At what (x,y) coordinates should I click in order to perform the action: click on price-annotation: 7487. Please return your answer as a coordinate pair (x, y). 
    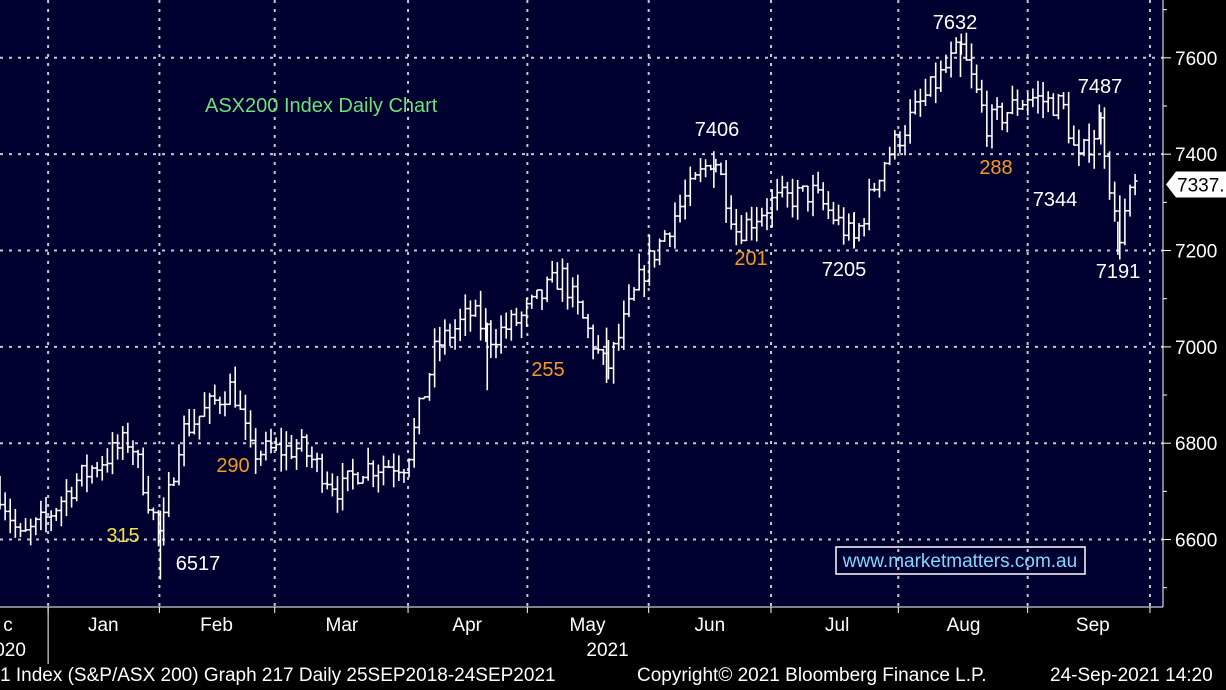
    Looking at the image, I should click on (1100, 87).